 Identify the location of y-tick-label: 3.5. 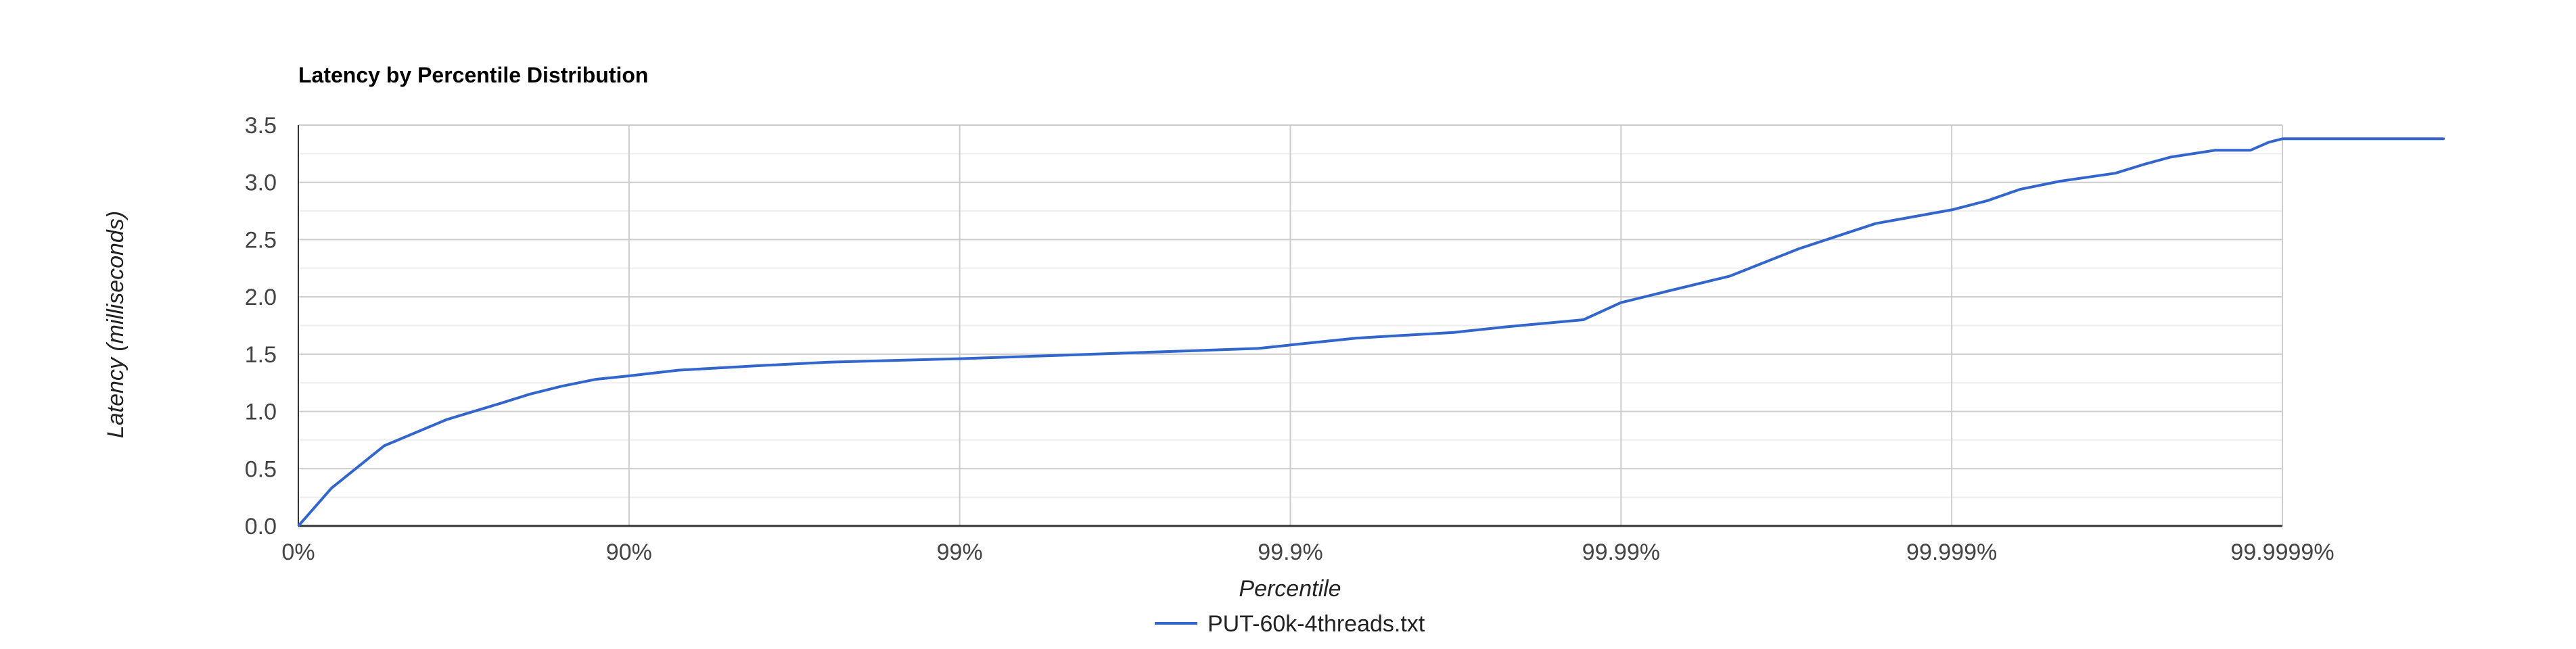
(261, 126).